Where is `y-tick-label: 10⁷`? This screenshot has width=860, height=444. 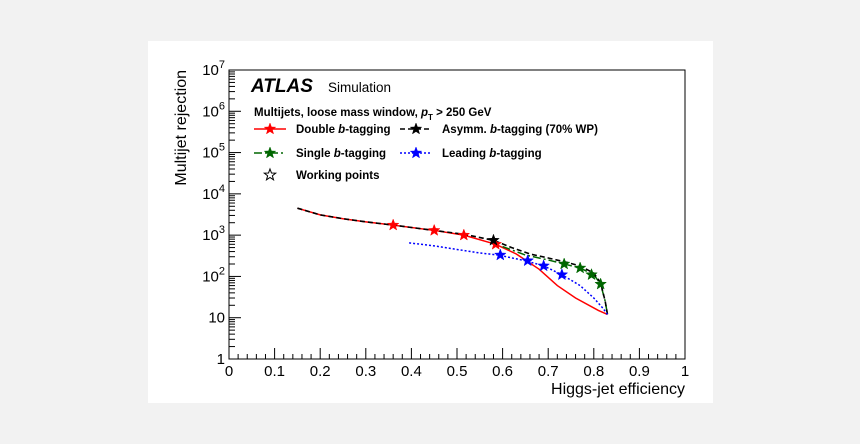 y-tick-label: 10⁷ is located at coordinates (213, 69).